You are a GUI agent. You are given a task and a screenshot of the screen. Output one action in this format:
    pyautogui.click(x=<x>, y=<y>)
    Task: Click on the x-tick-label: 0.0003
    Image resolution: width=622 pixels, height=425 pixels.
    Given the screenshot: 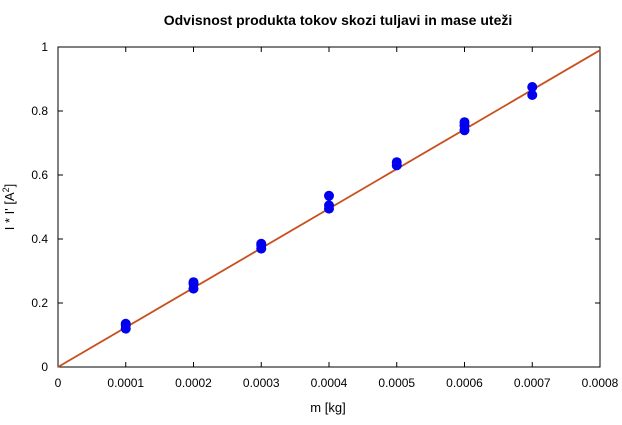 What is the action you would take?
    pyautogui.click(x=261, y=383)
    